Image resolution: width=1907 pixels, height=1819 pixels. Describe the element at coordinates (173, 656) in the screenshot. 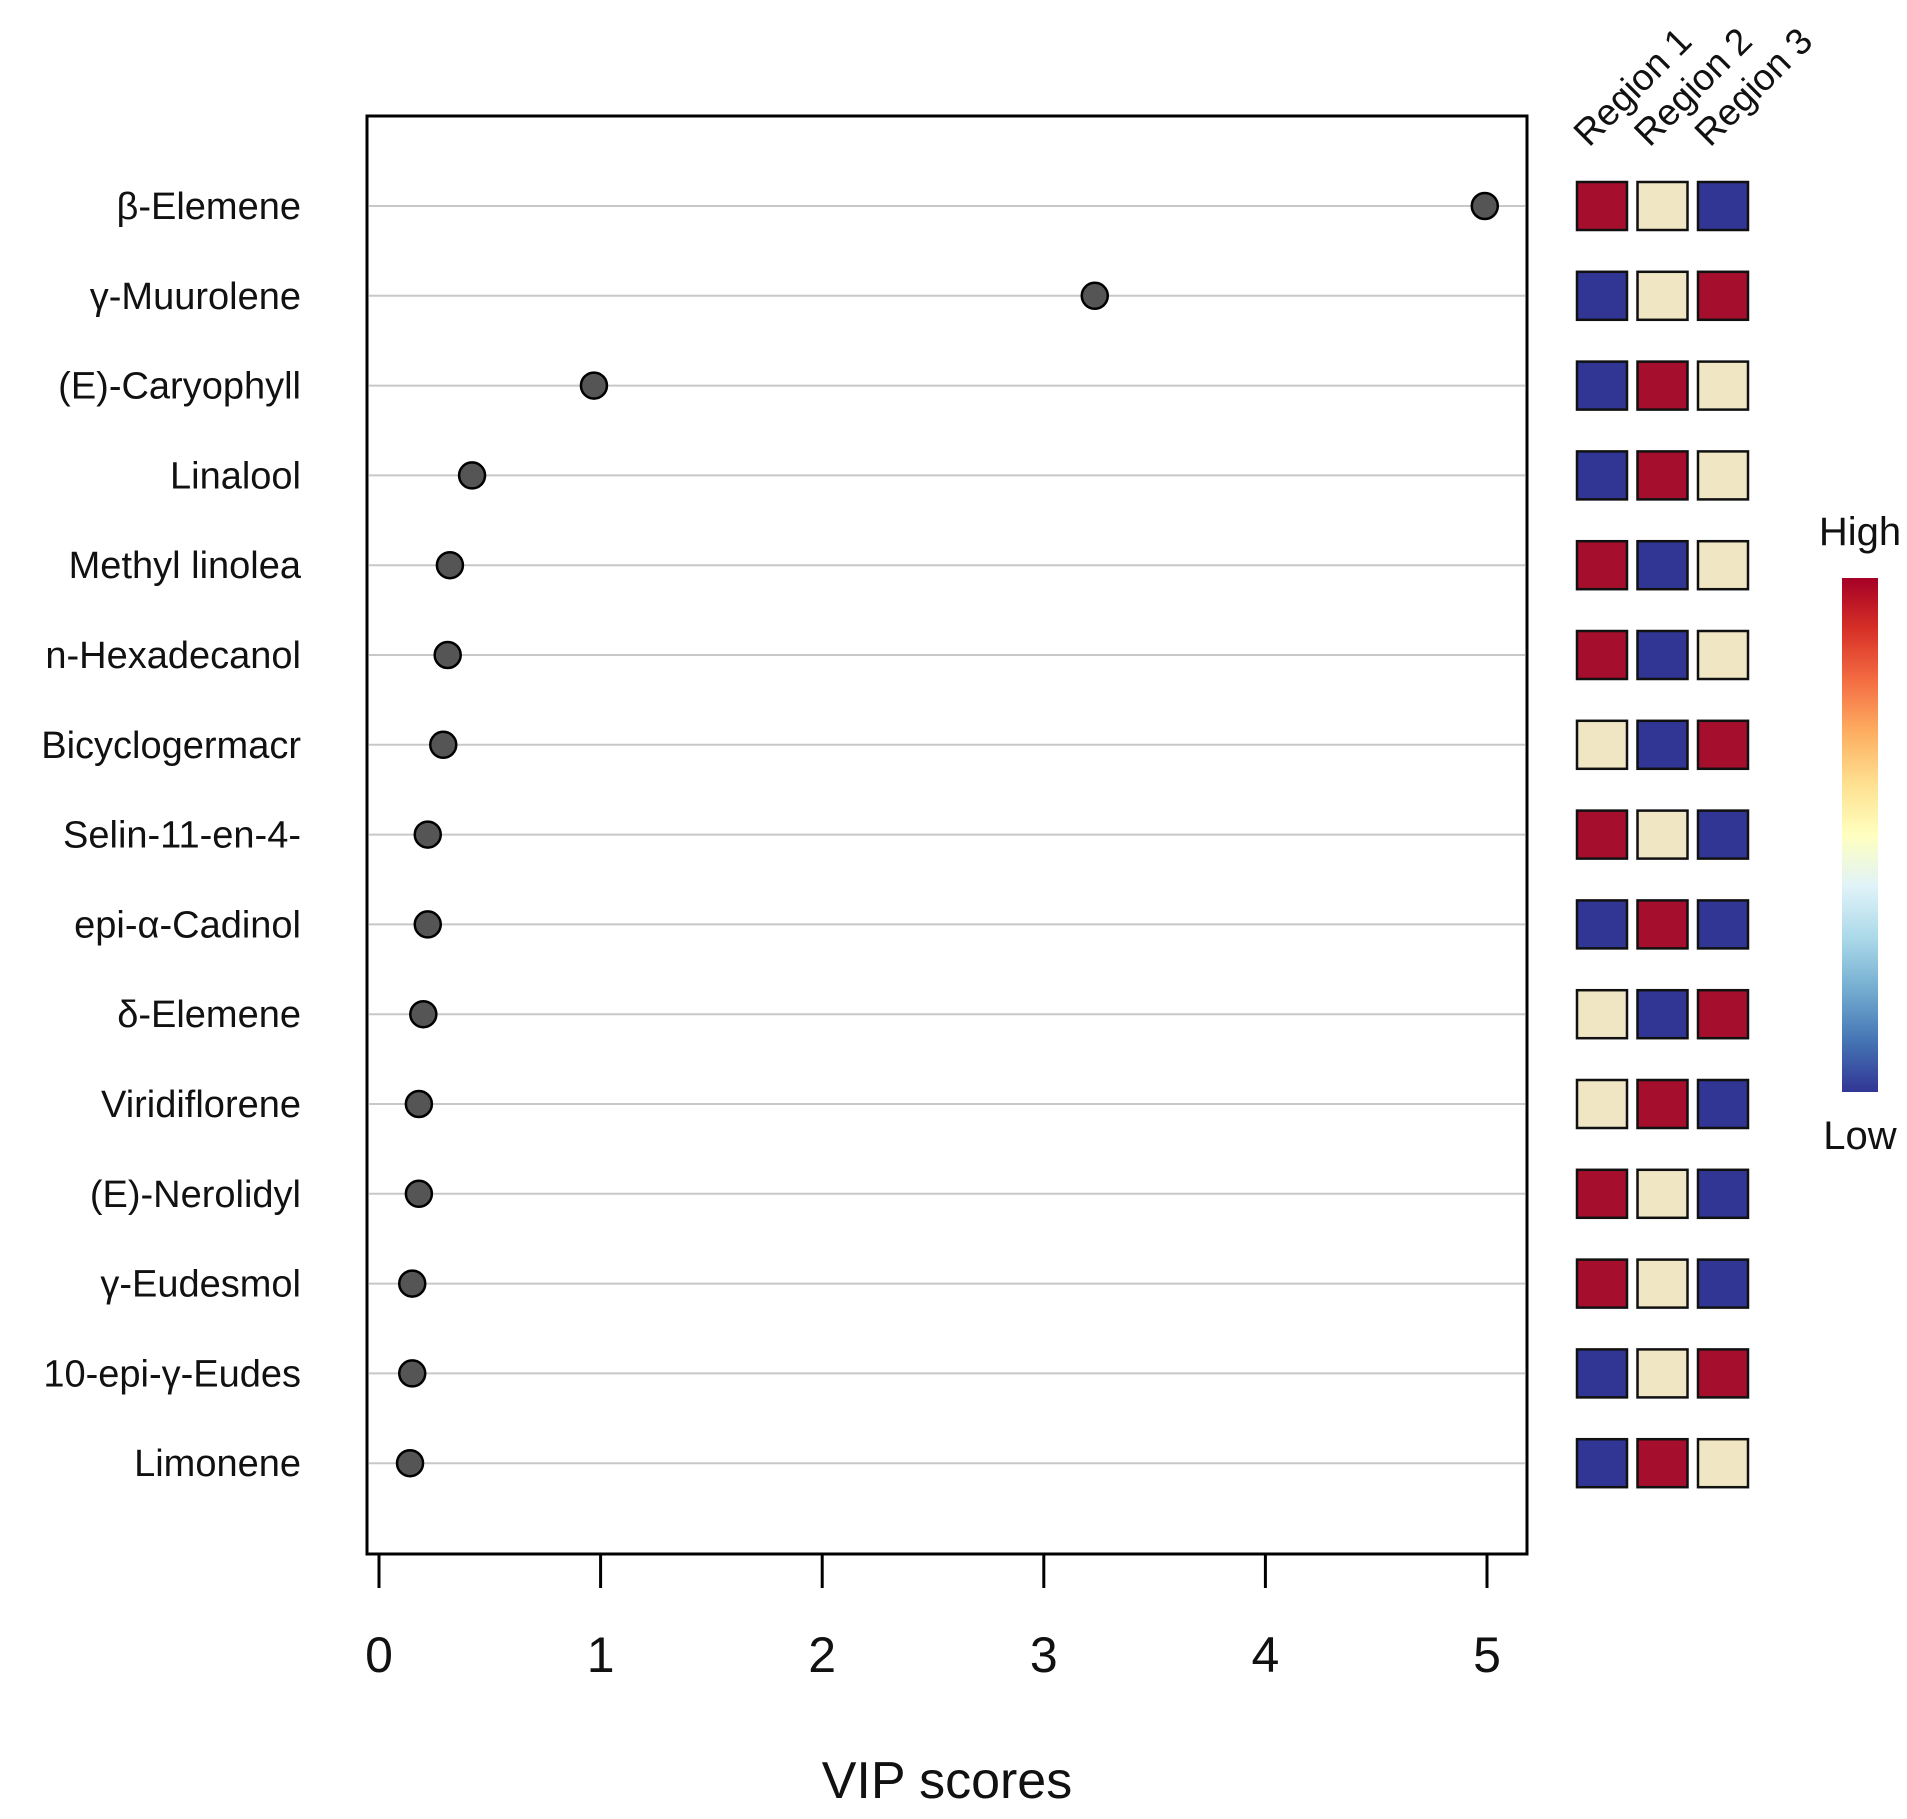

I see `compound-label: n-Hexadecanol` at that location.